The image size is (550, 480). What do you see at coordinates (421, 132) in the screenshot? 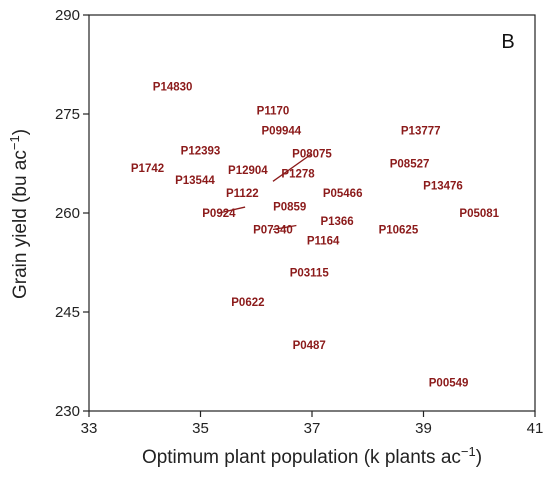
I see `point-label: P13777` at bounding box center [421, 132].